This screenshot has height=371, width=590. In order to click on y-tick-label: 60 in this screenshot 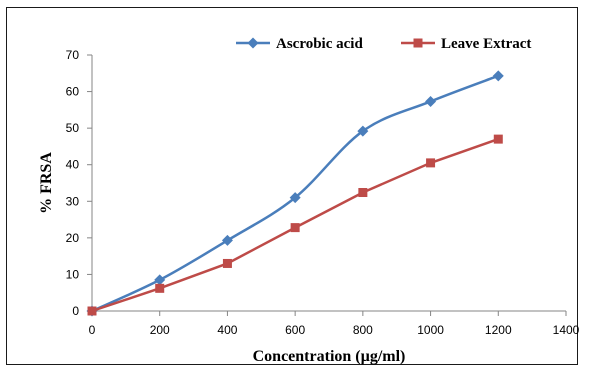, I will do `click(73, 92)`.